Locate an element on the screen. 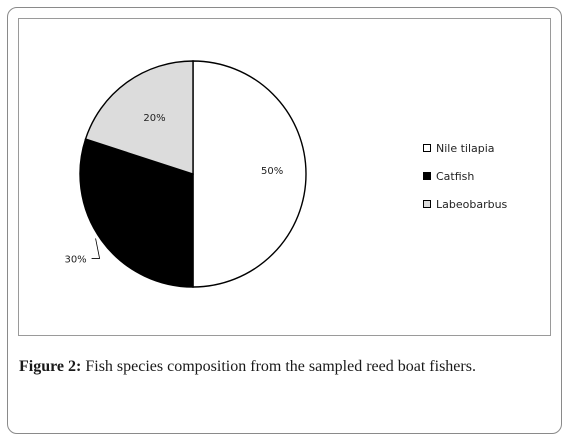  legend-item-catfish: Catfish is located at coordinates (465, 176).